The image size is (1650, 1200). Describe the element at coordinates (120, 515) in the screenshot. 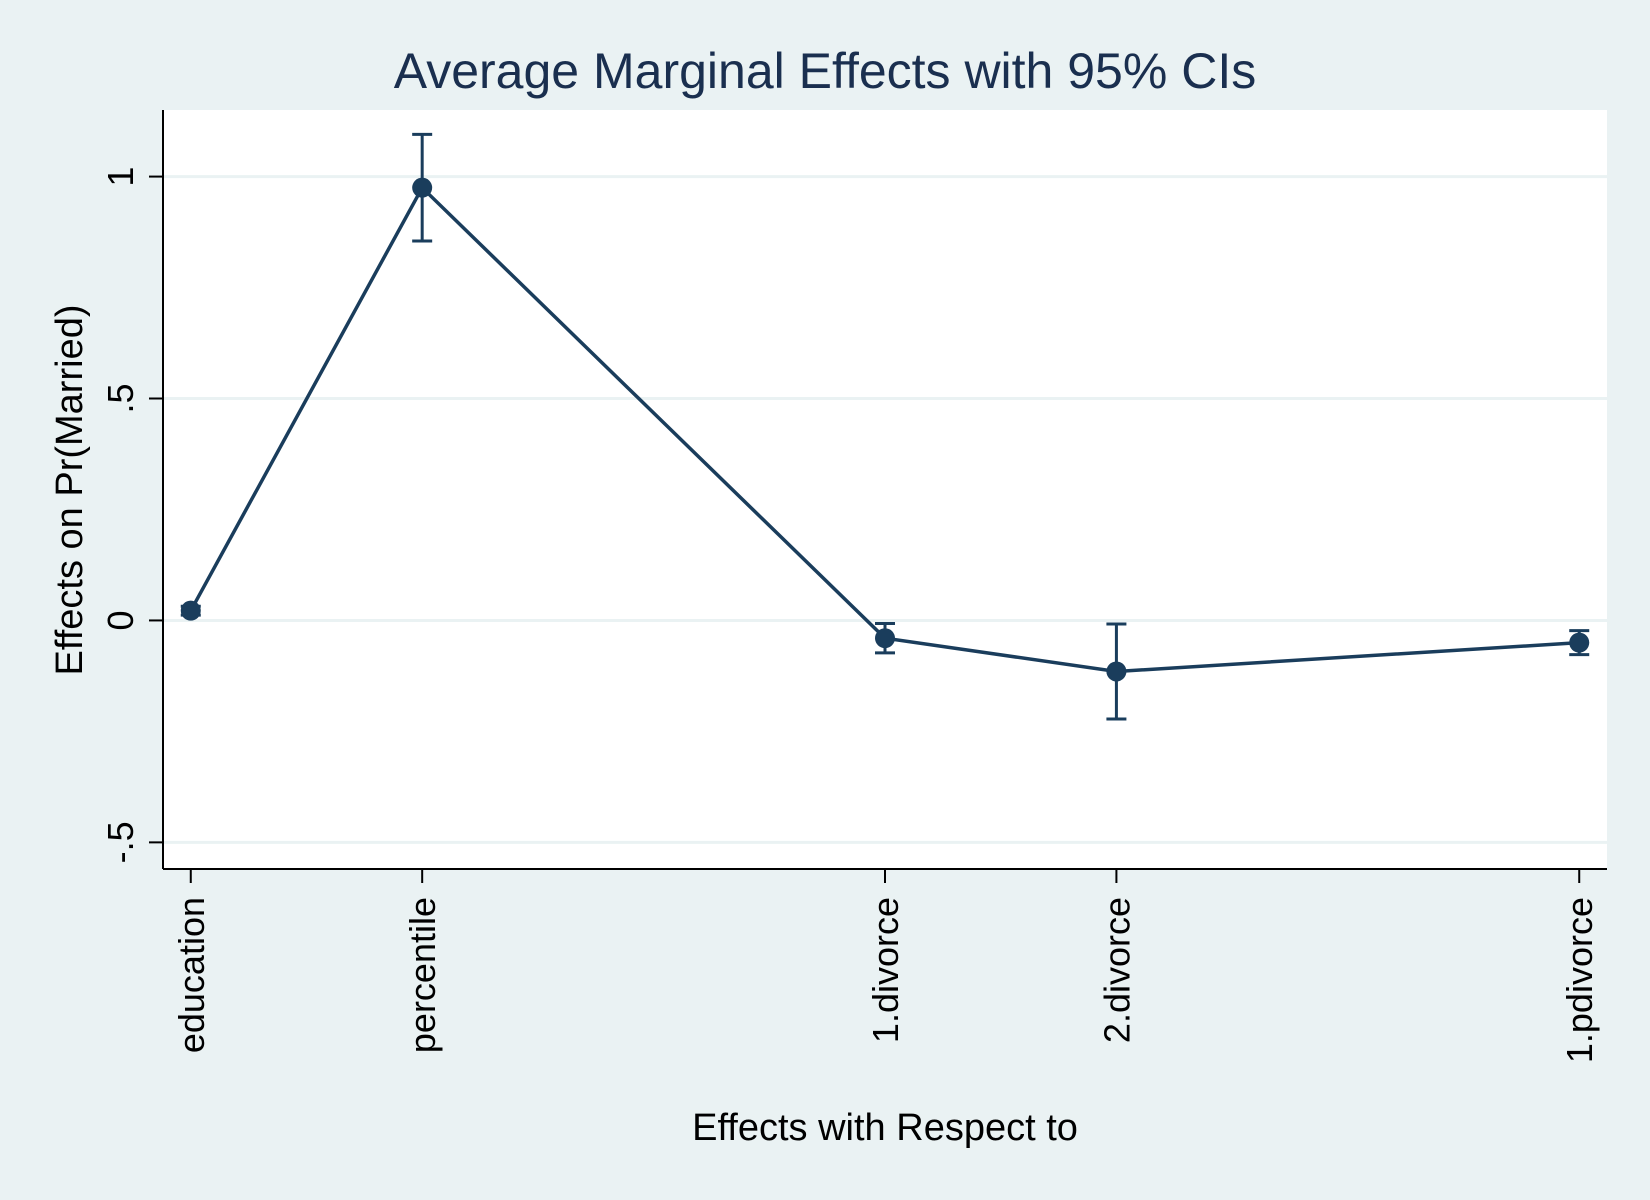

I see `y-tick-labels: -.5 0 .5 1` at that location.